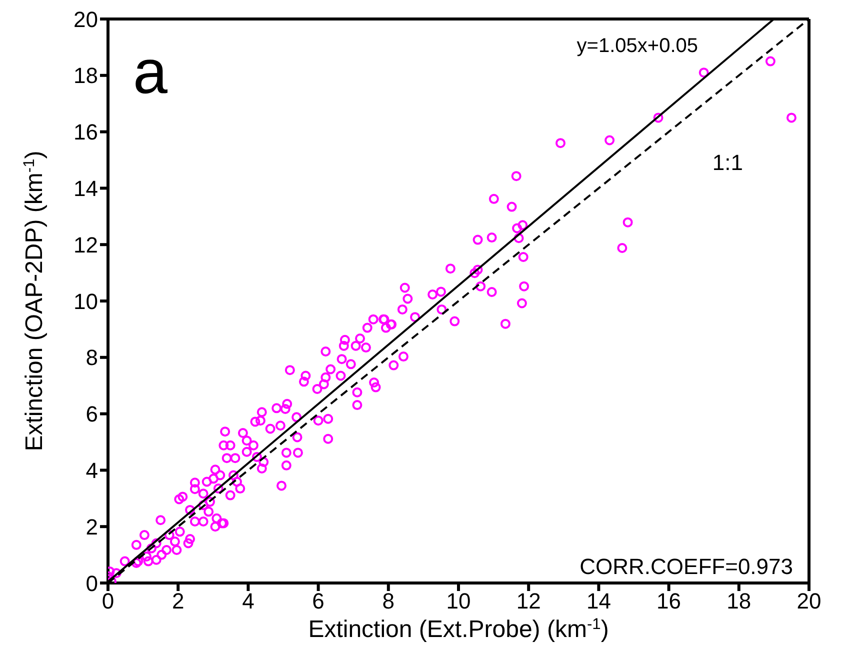 Image resolution: width=846 pixels, height=651 pixels. I want to click on y-tick-label: 2, so click(92, 527).